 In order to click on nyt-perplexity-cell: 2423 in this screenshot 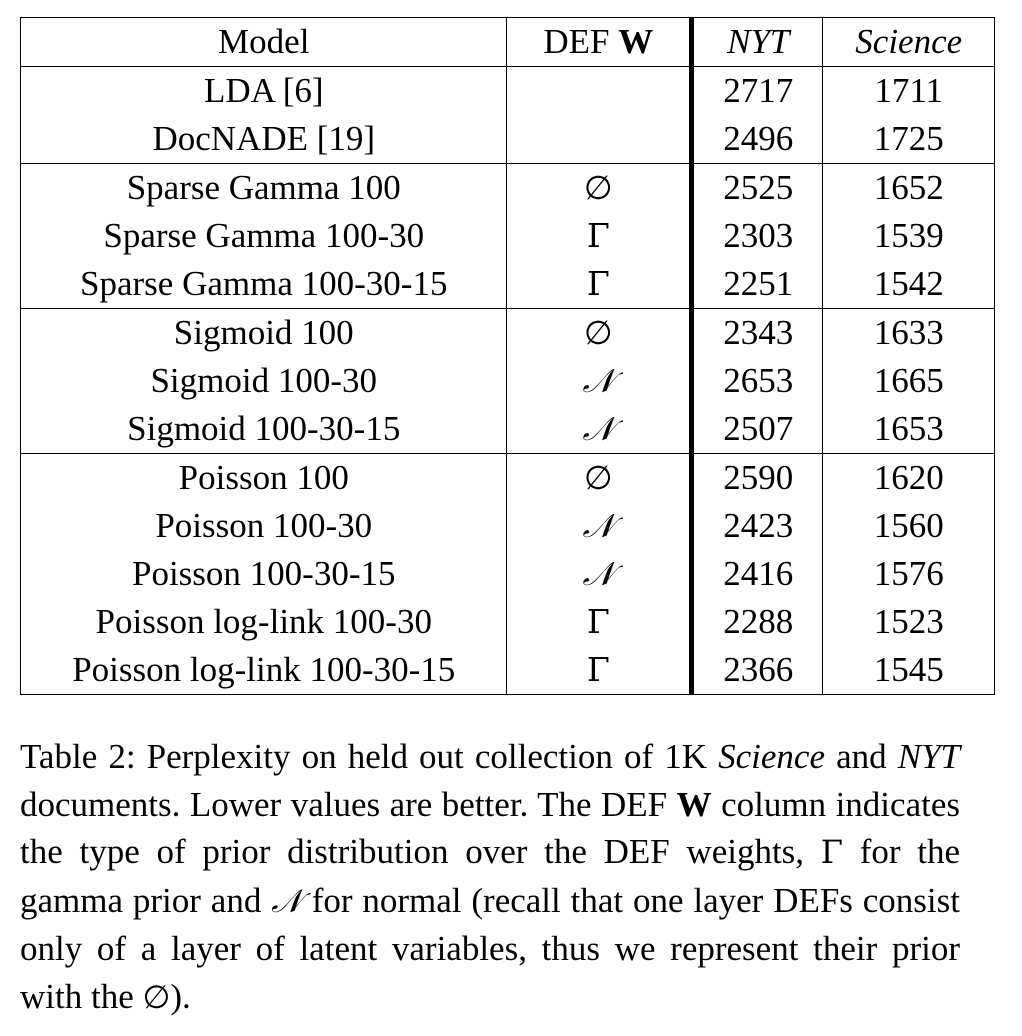, I will do `click(756, 526)`.